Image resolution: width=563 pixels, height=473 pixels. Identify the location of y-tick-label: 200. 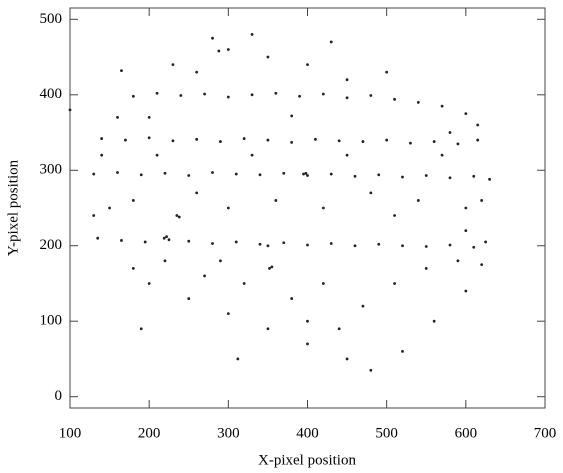
(51, 245).